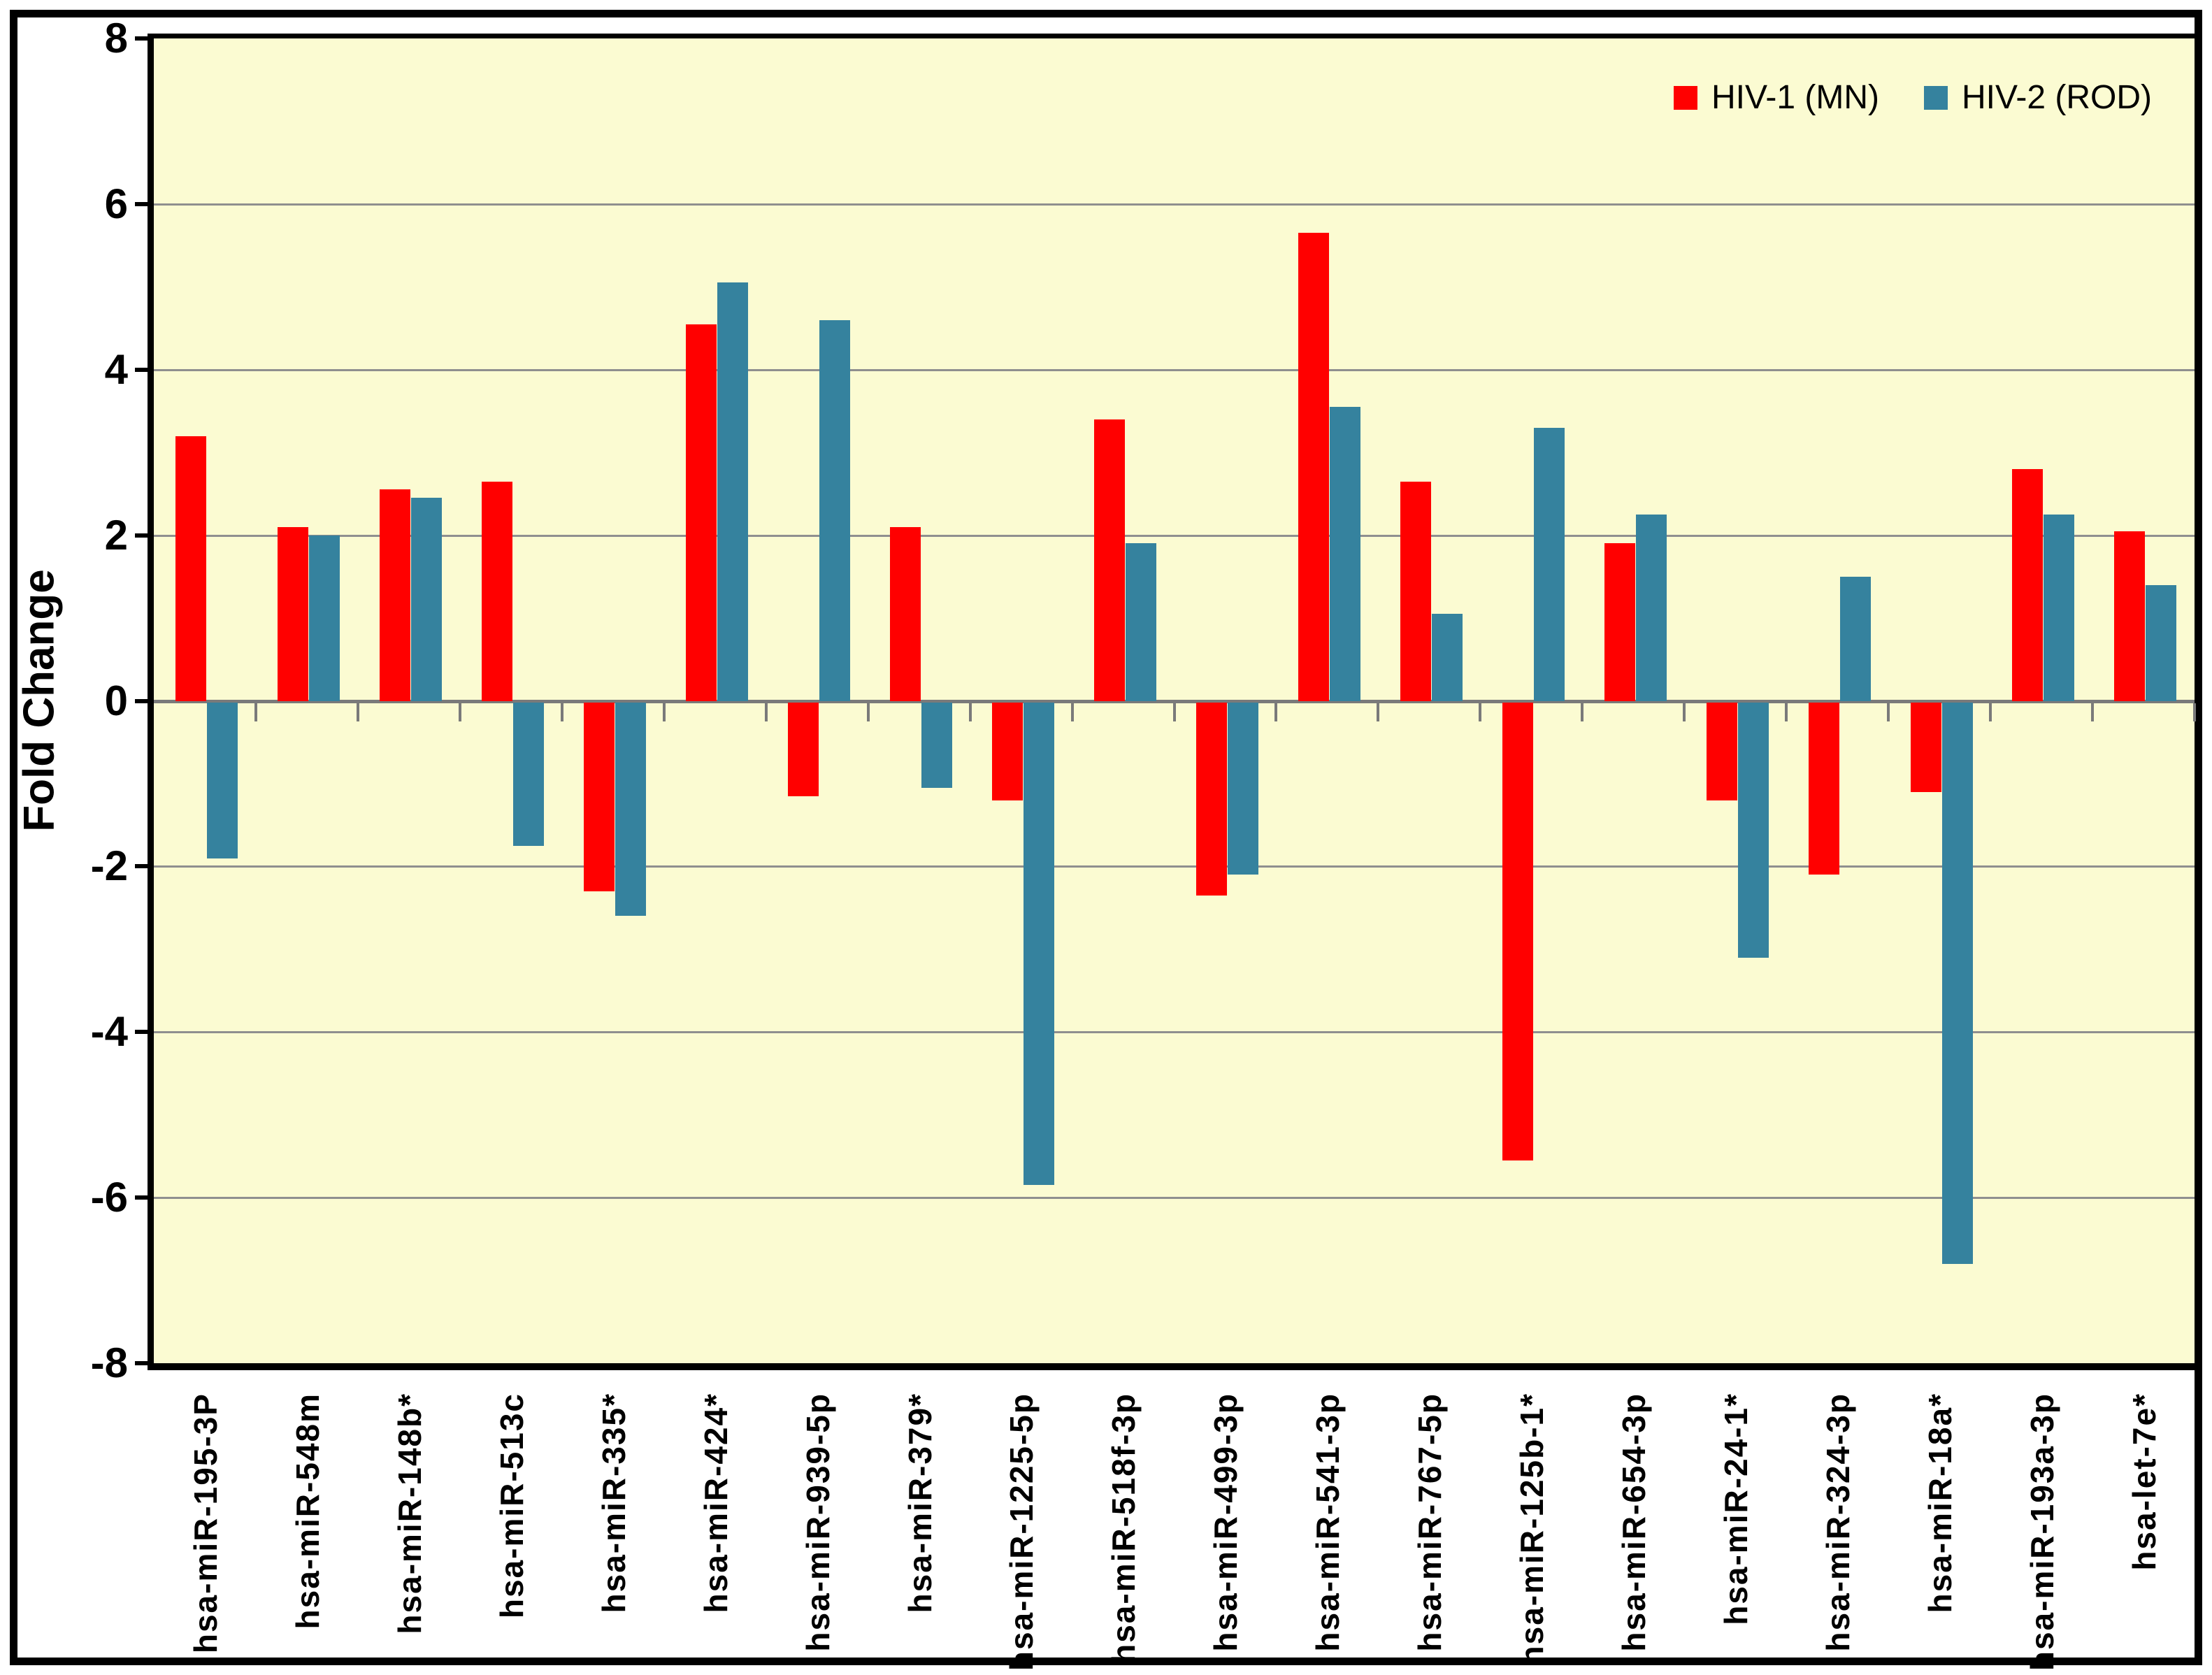 This screenshot has width=2212, height=1675. I want to click on legend-swatch-hiv1-icon, so click(1685, 98).